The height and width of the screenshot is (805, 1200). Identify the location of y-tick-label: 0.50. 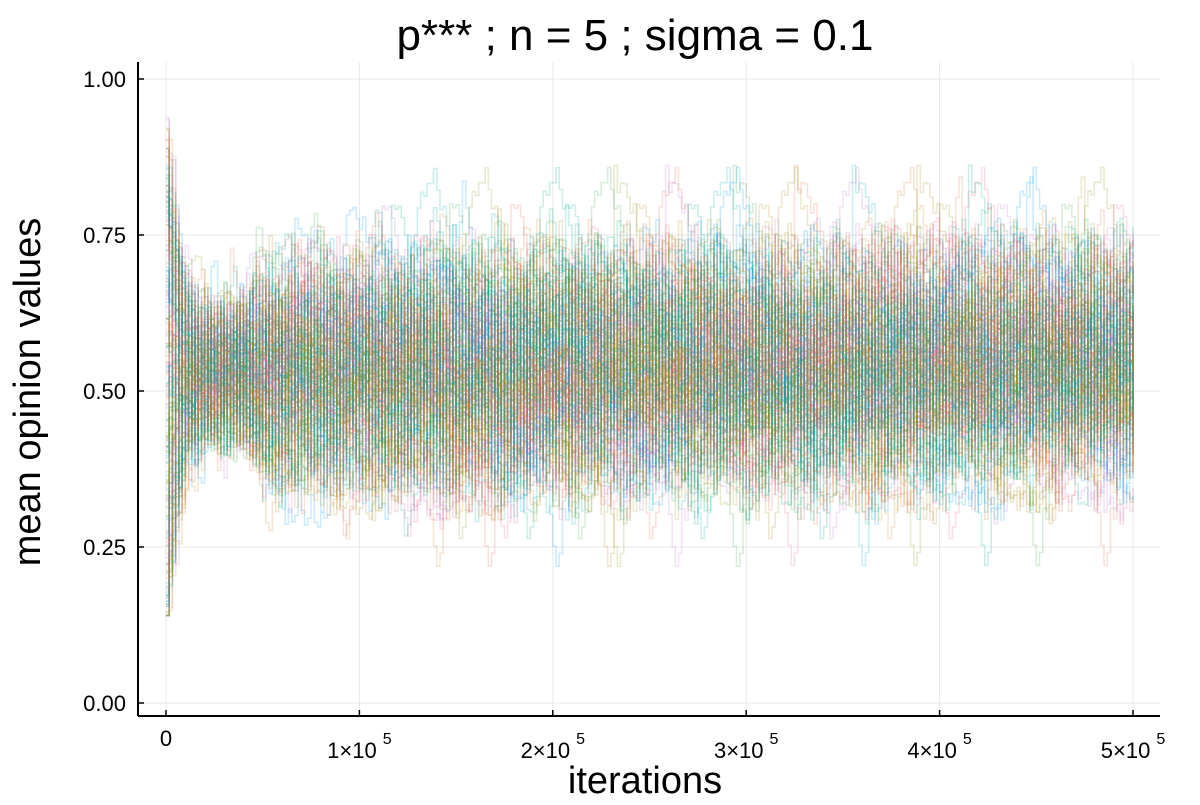
(104, 391).